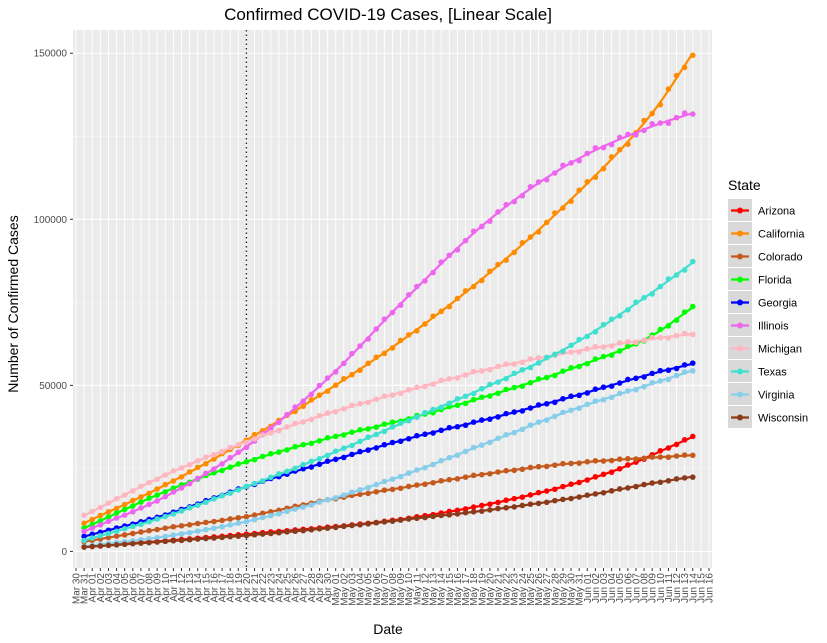 The image size is (827, 643). Describe the element at coordinates (417, 589) in the screenshot. I see `x-tick-label: May 11` at that location.